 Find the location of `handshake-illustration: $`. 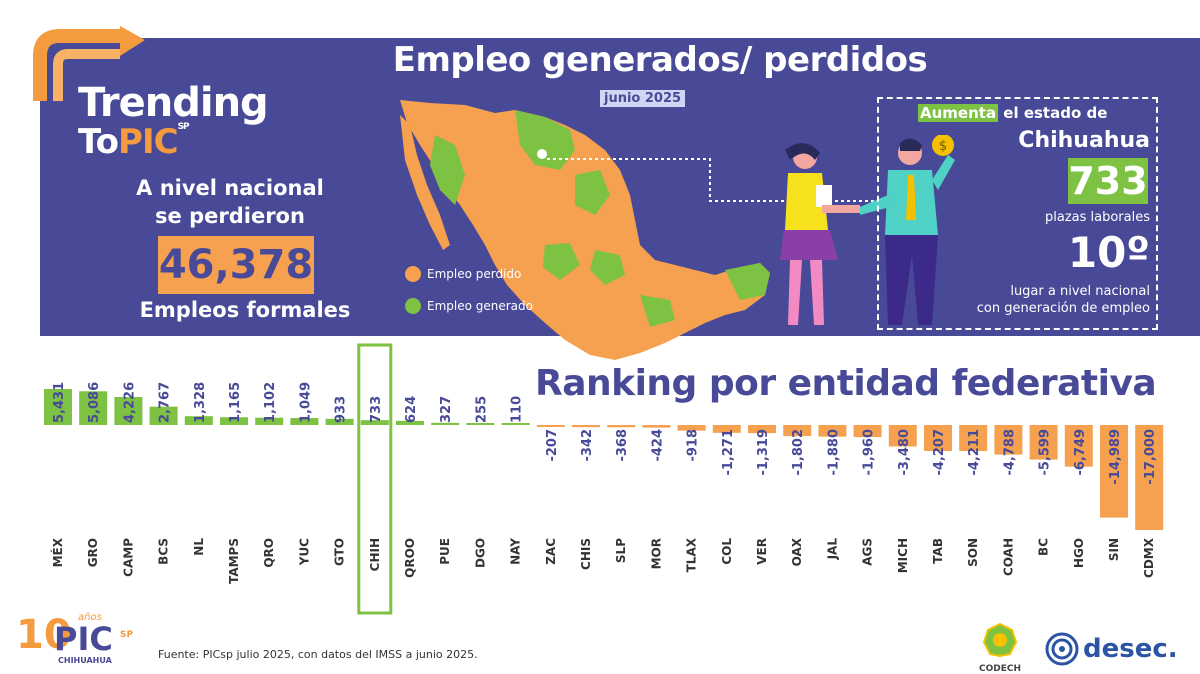

handshake-illustration: $ is located at coordinates (867, 230).